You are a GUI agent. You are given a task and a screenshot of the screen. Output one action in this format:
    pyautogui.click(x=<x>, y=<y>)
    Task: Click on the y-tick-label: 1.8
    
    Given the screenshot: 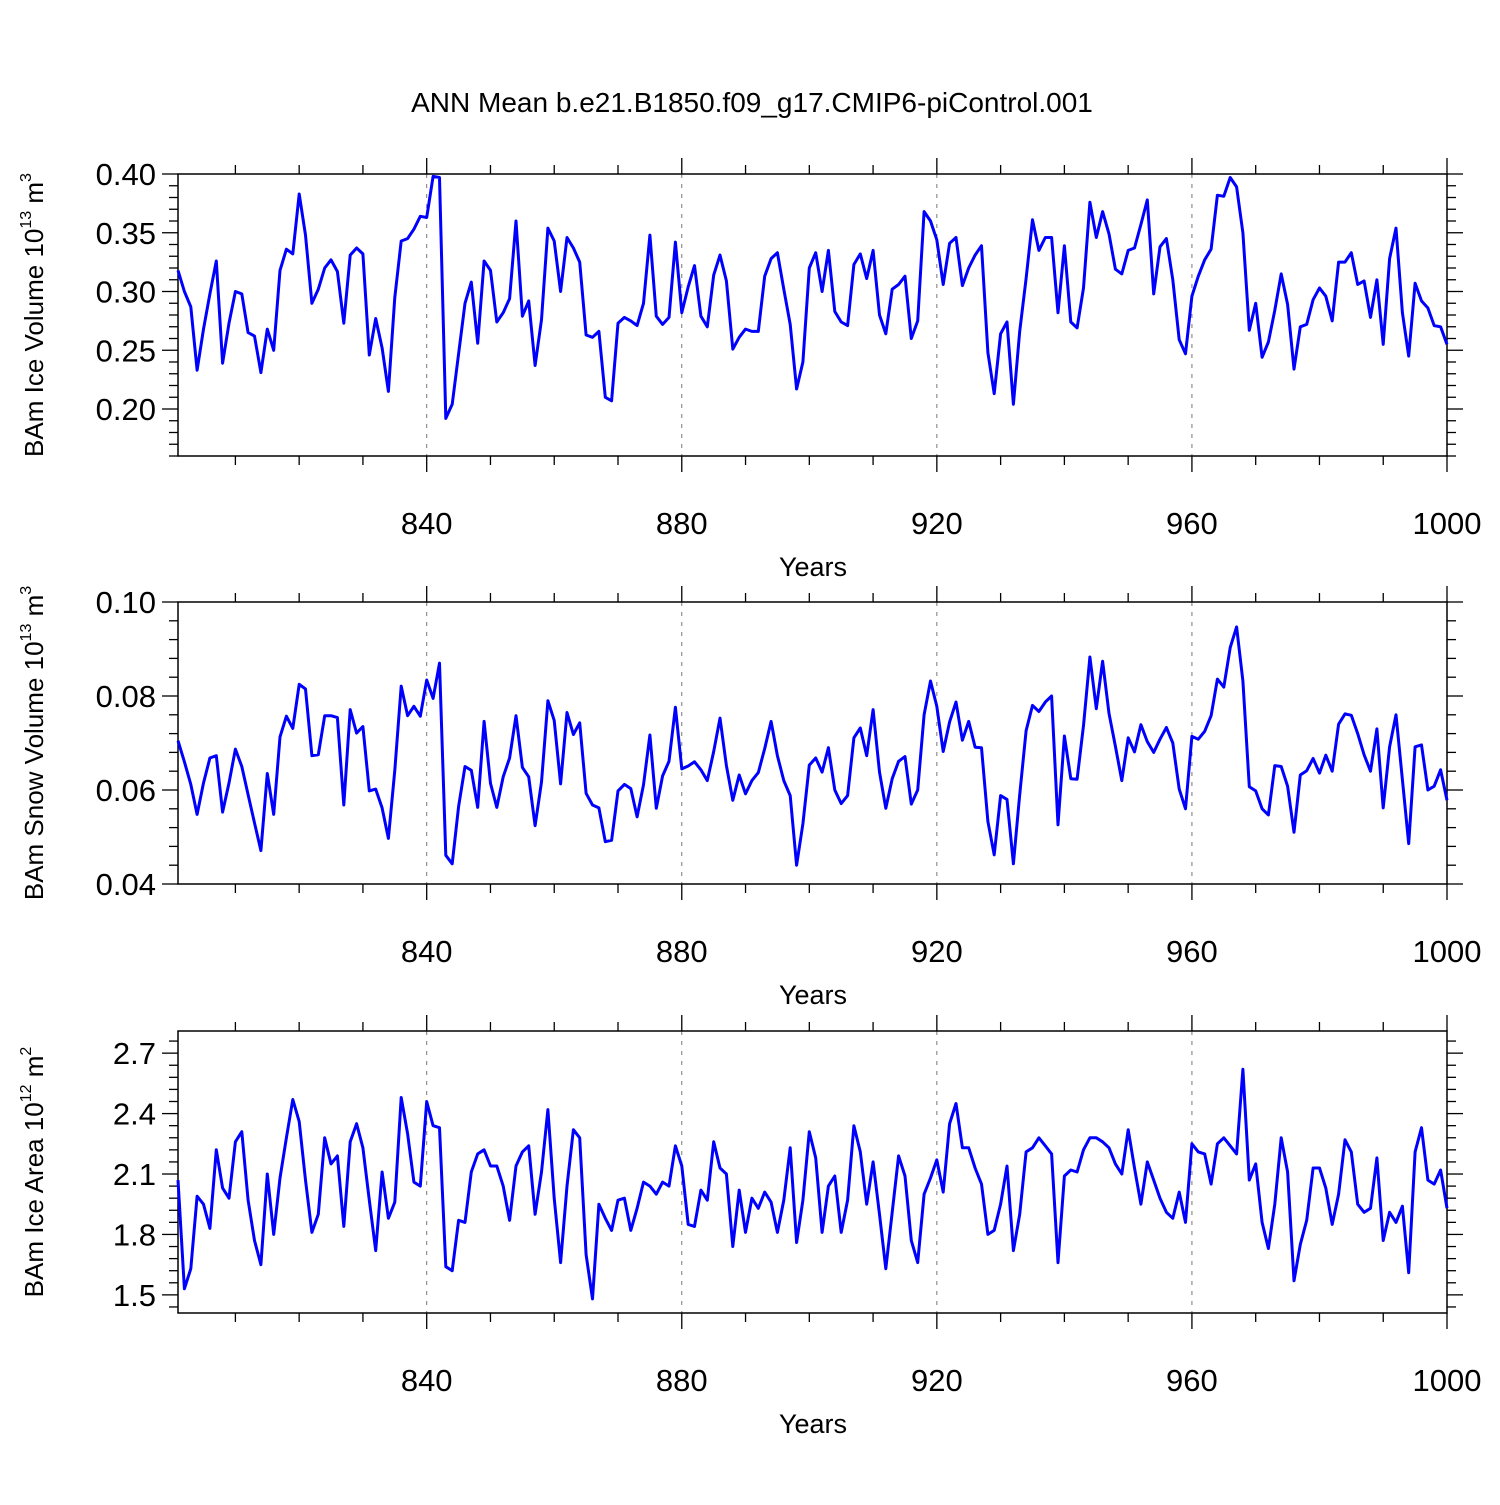 What is the action you would take?
    pyautogui.click(x=134, y=1234)
    